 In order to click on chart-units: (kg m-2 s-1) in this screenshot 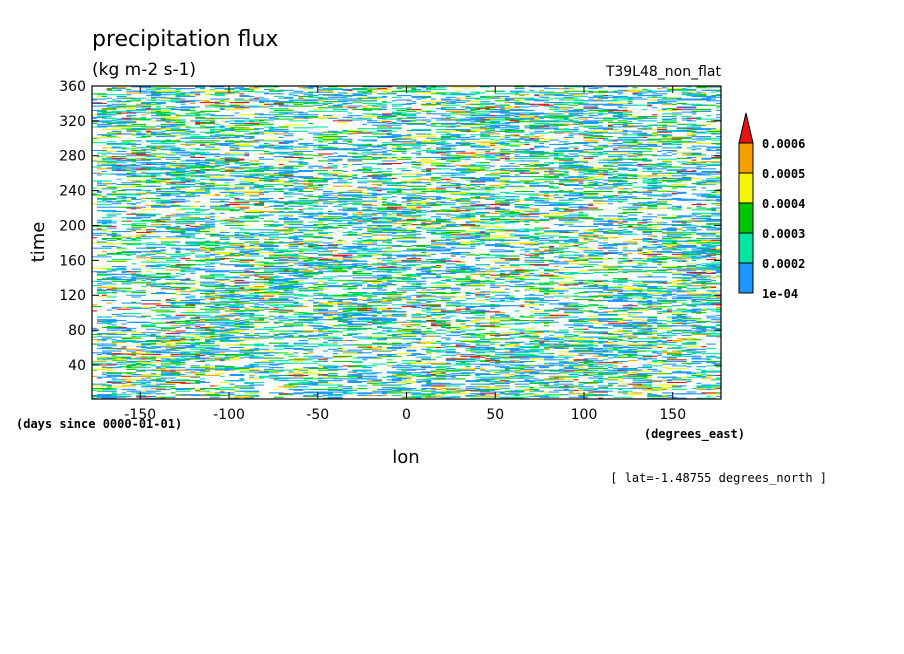, I will do `click(144, 70)`.